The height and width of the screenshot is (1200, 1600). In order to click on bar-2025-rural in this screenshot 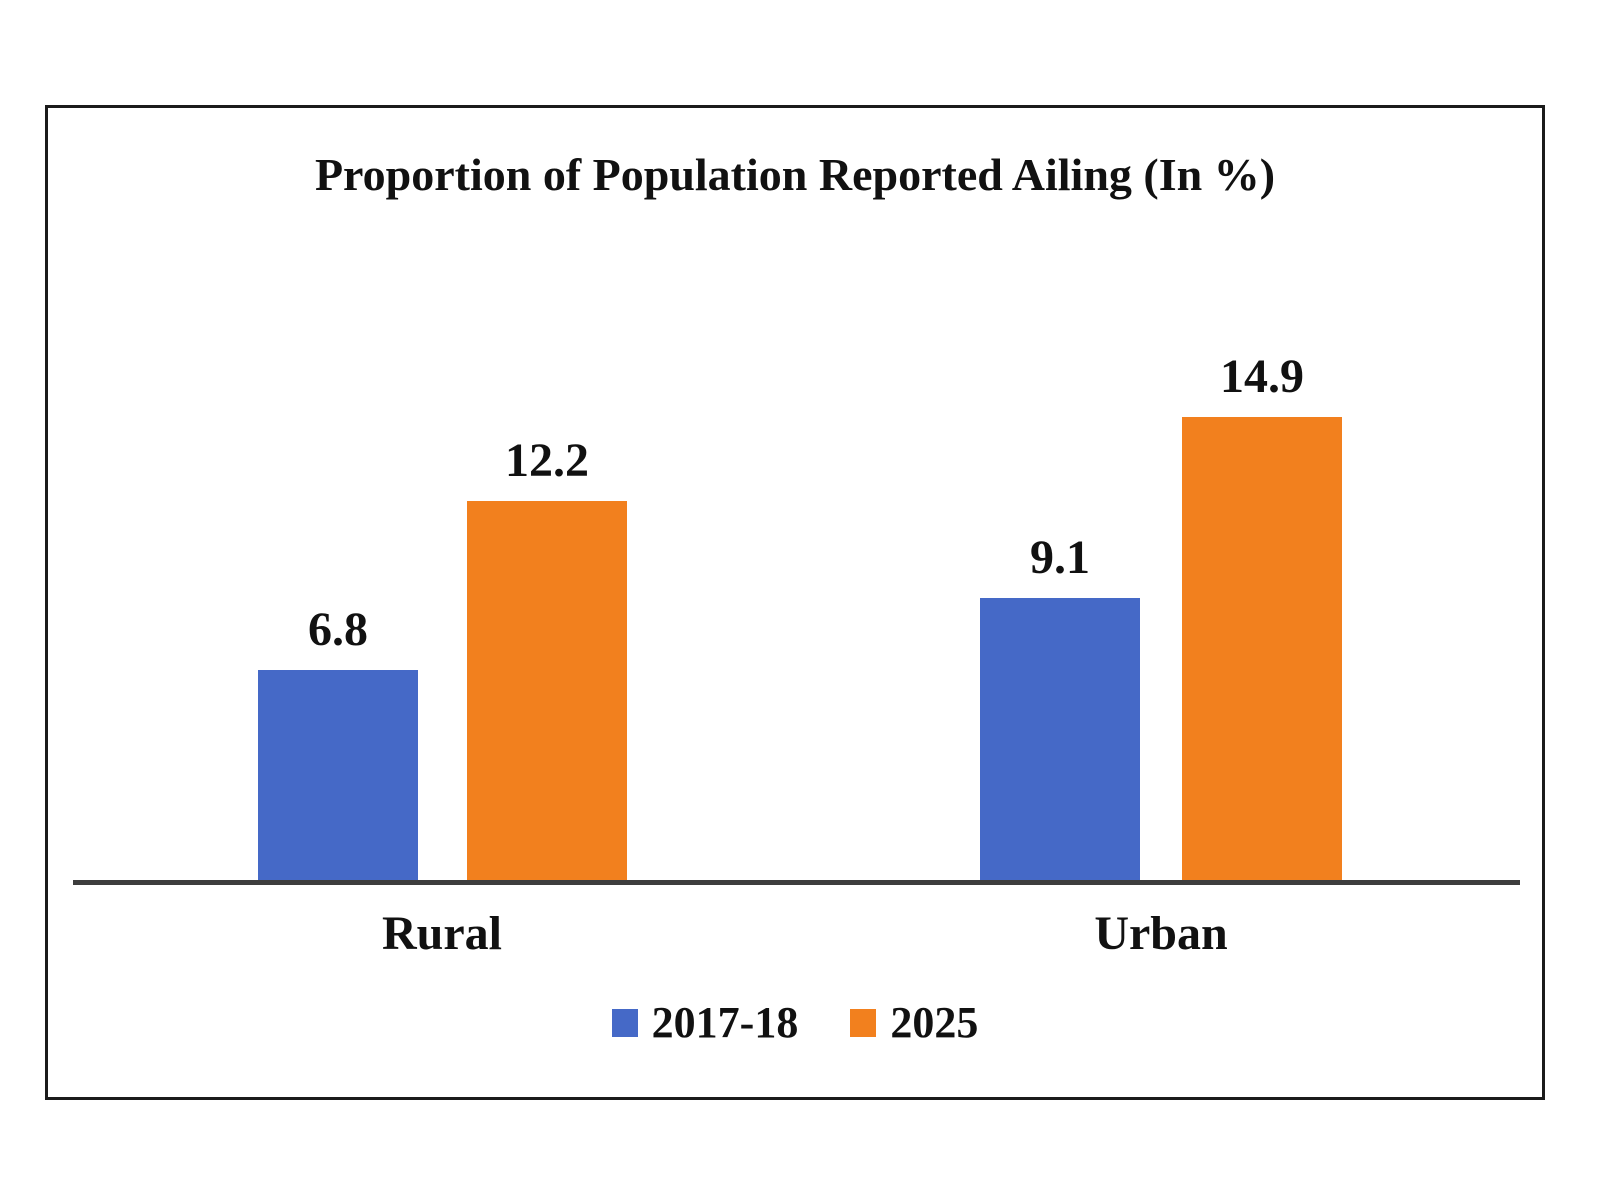, I will do `click(547, 692)`.